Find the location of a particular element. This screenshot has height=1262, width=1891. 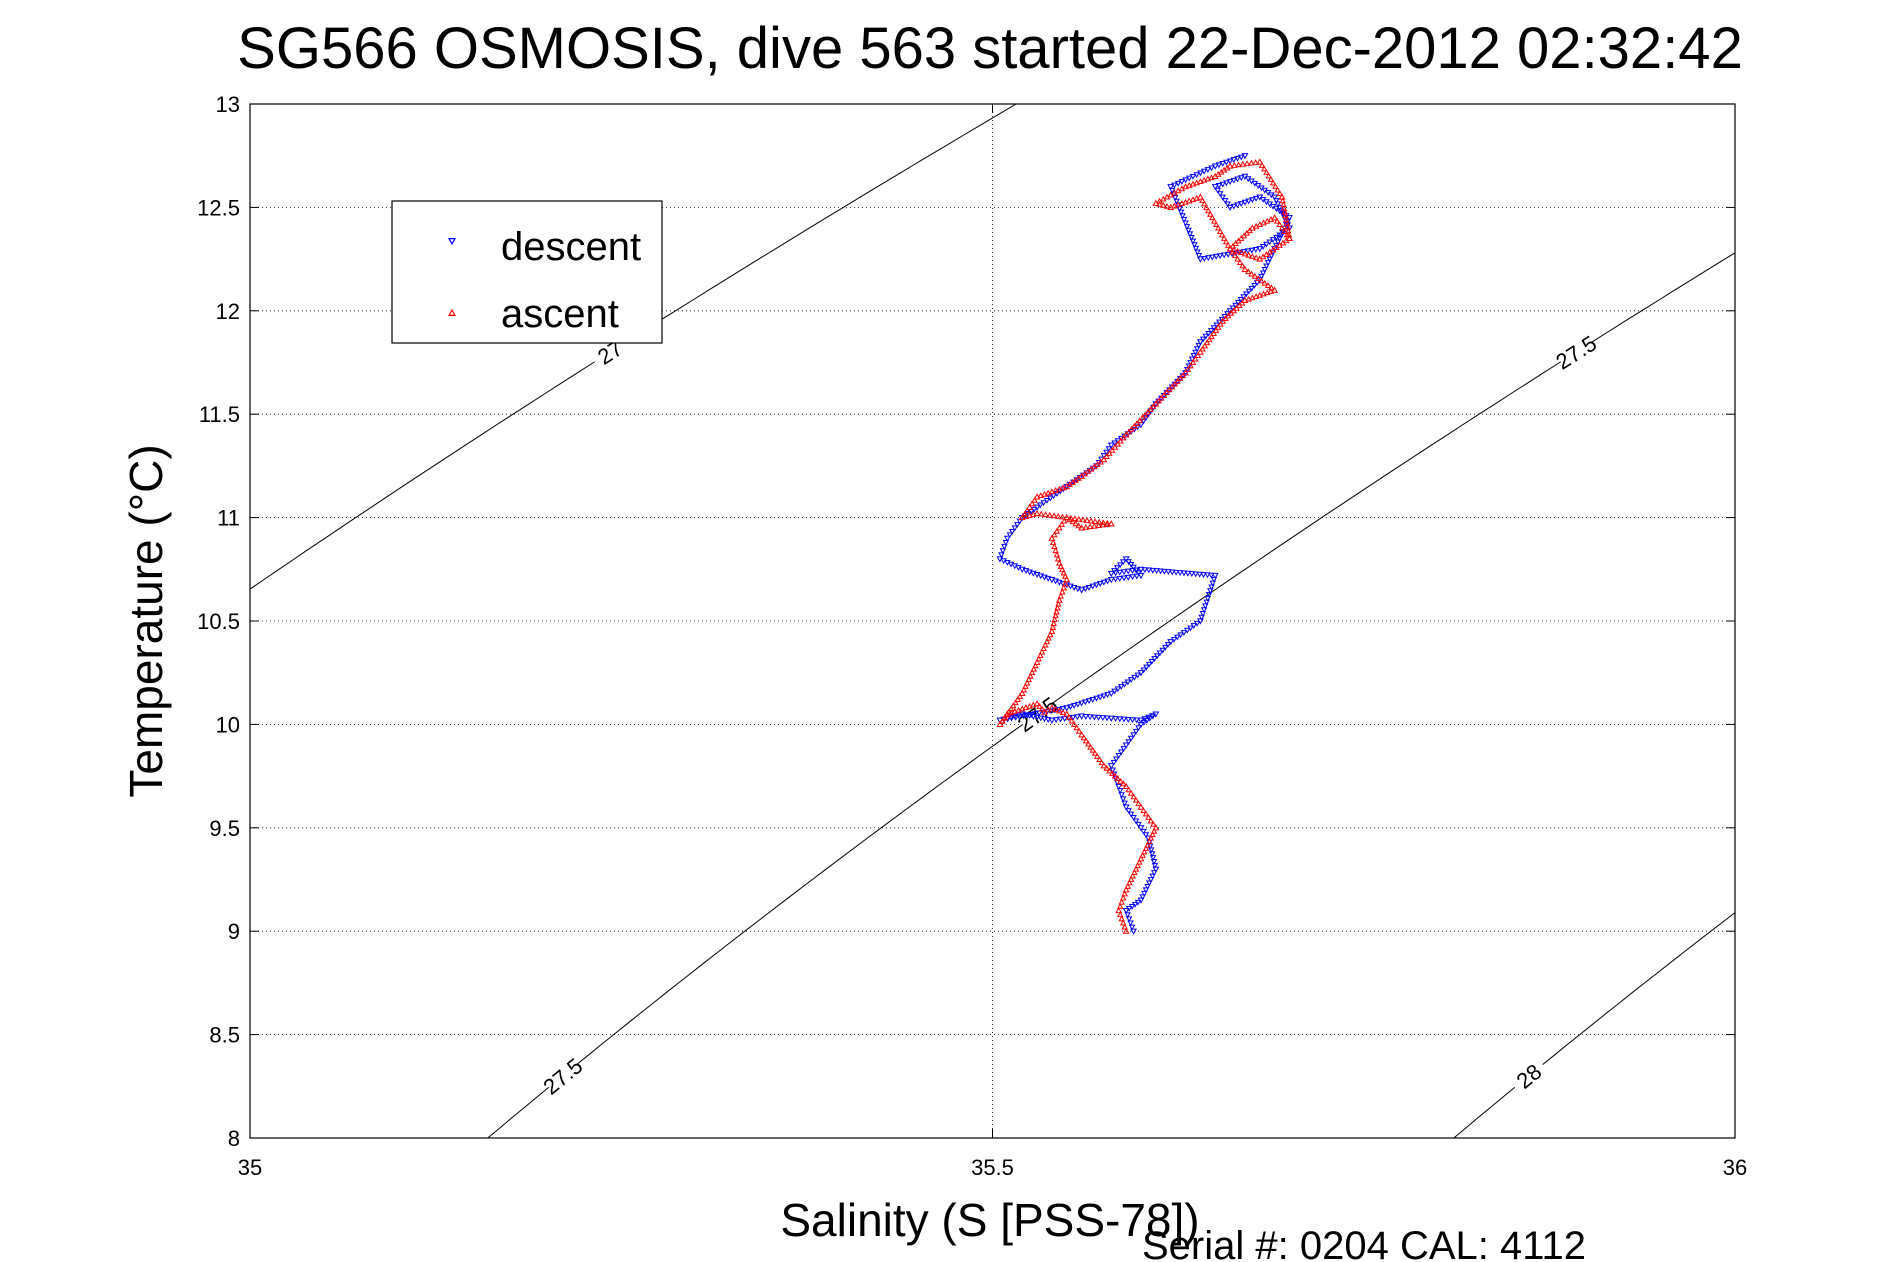

legend-ascent-triangle is located at coordinates (452, 312).